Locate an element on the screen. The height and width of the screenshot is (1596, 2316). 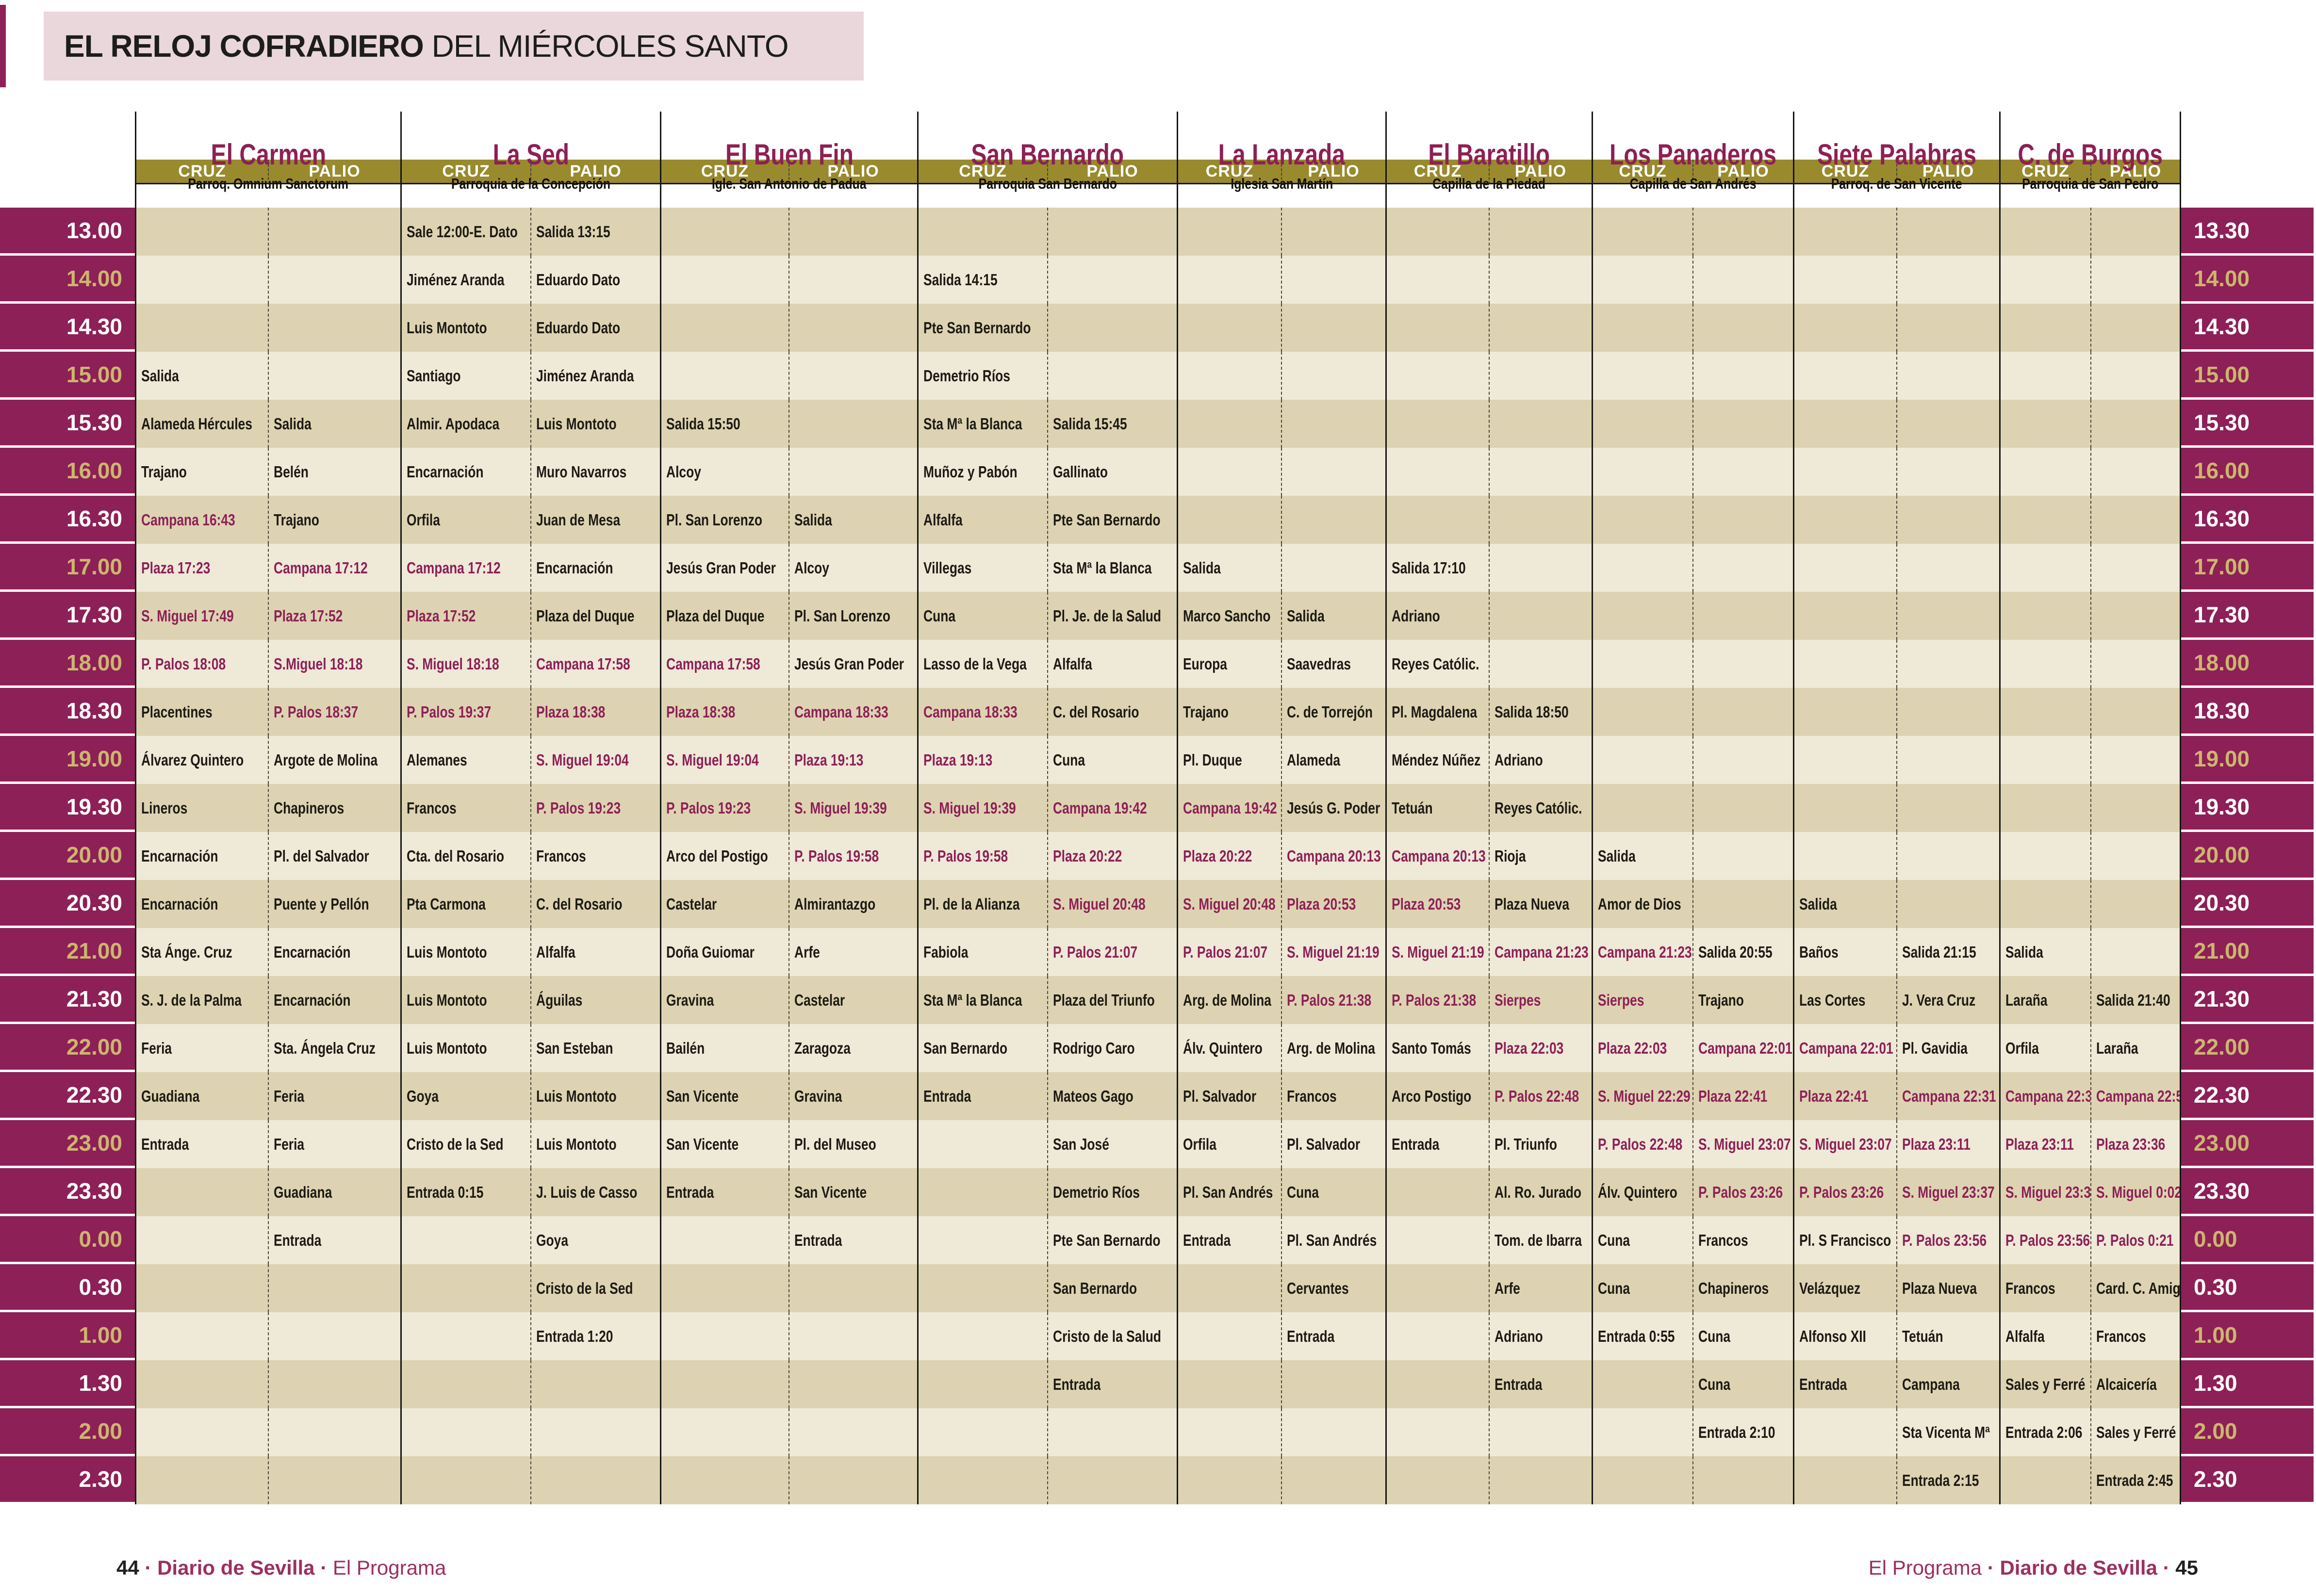
schedule-entry: Fabiola is located at coordinates (946, 952).